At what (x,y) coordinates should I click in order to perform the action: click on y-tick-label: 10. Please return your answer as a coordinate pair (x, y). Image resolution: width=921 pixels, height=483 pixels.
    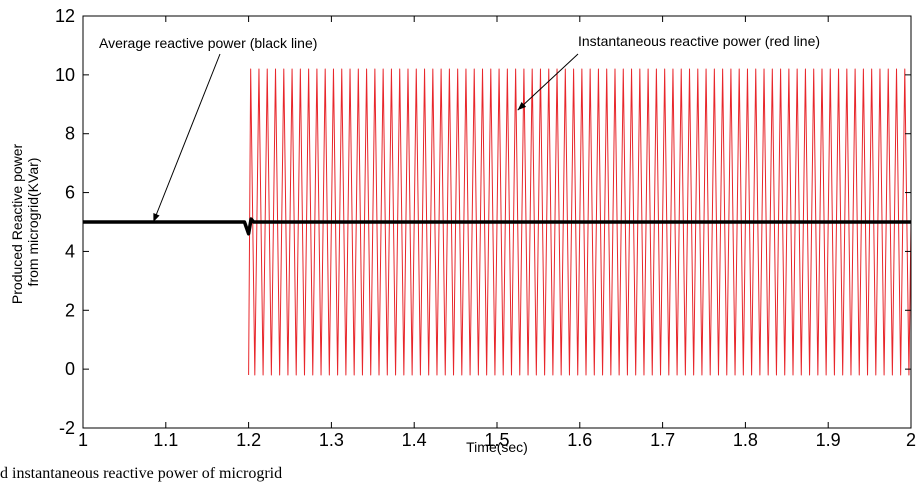
    Looking at the image, I should click on (65, 75).